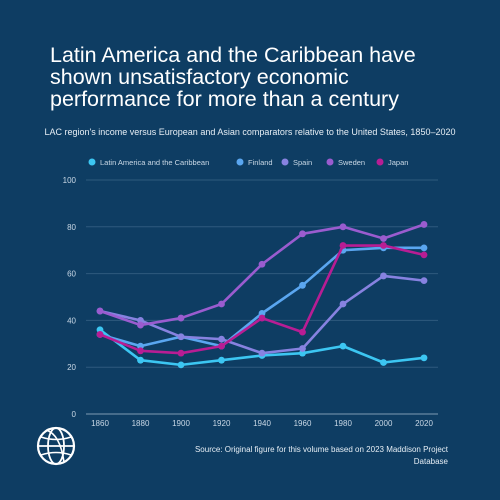 This screenshot has width=500, height=500. I want to click on y-tick-label: 40, so click(71, 320).